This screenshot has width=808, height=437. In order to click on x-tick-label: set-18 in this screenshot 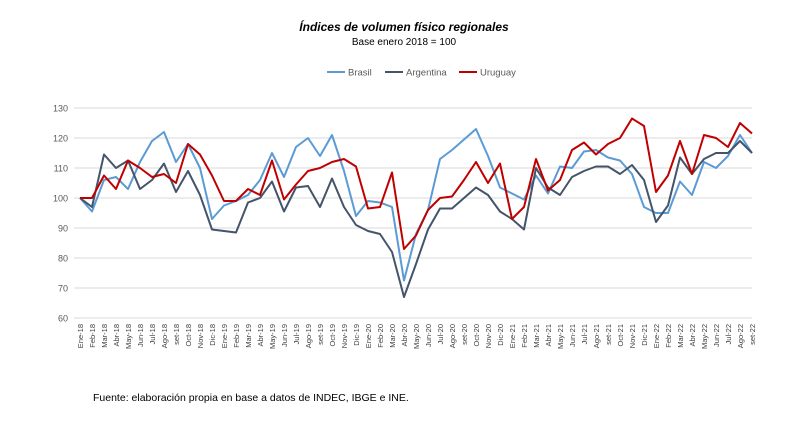, I will do `click(176, 334)`.